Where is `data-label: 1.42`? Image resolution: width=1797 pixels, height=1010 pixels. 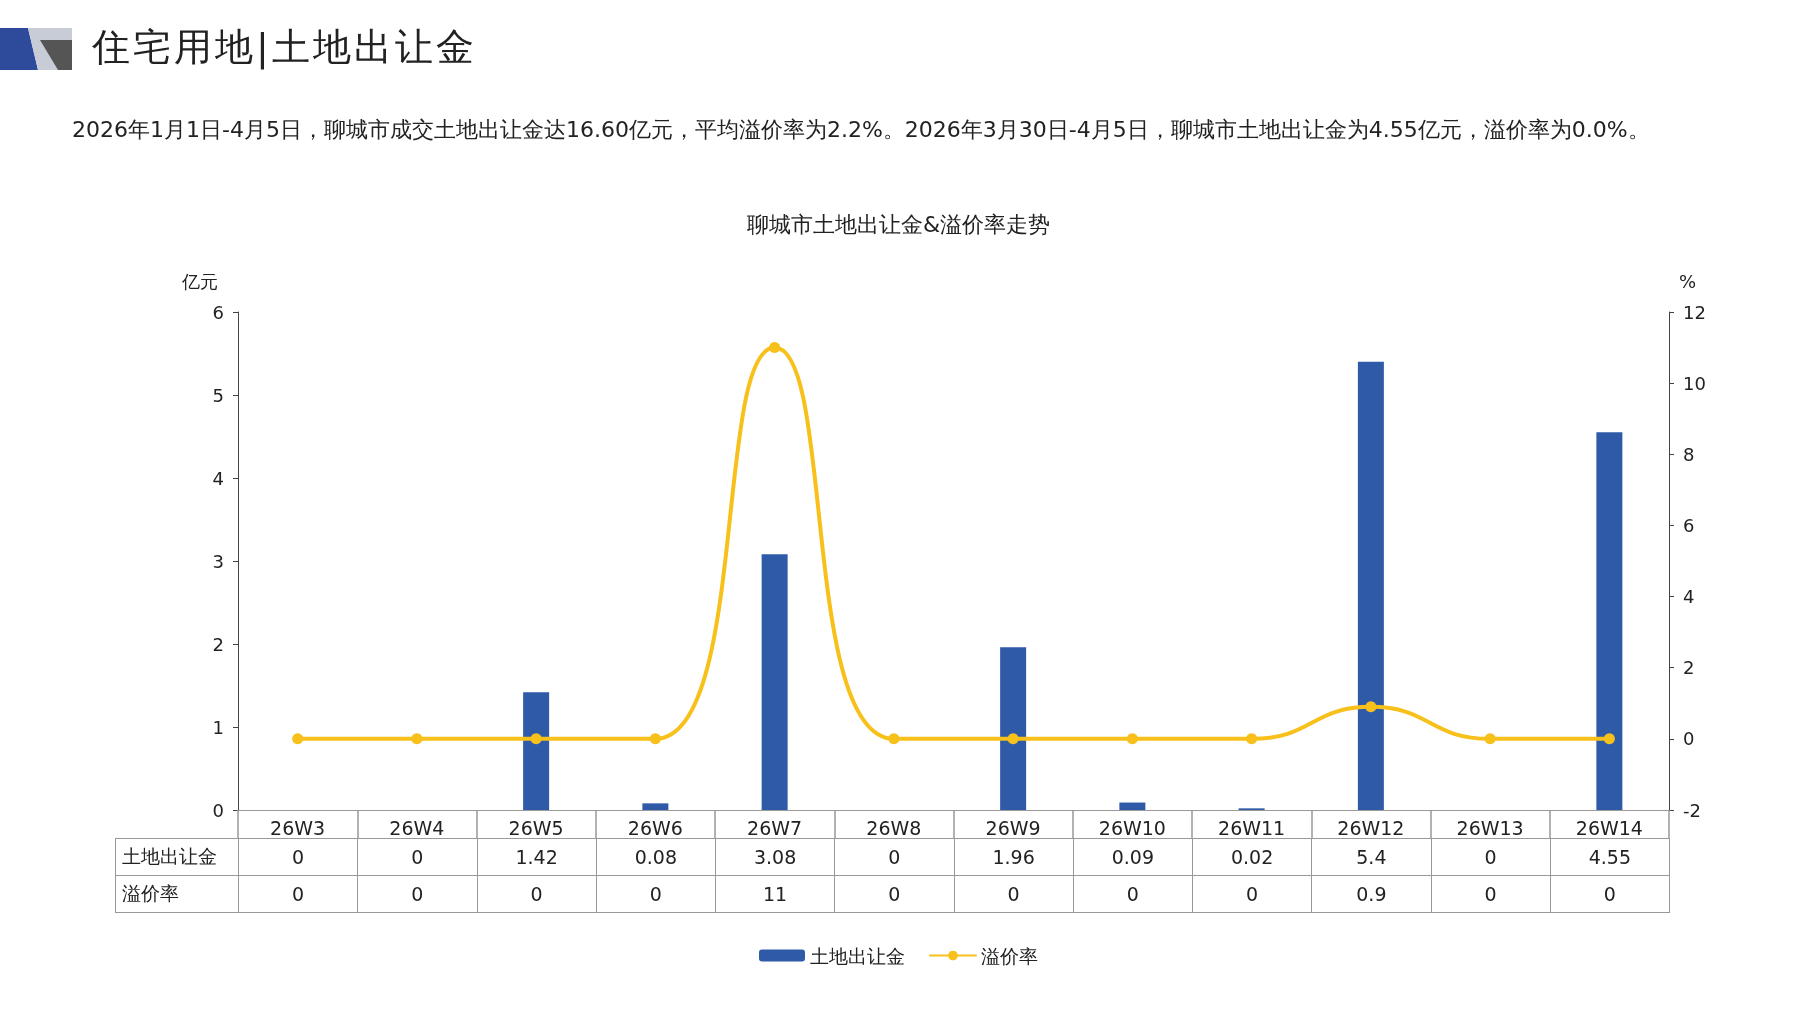
data-label: 1.42 is located at coordinates (537, 857).